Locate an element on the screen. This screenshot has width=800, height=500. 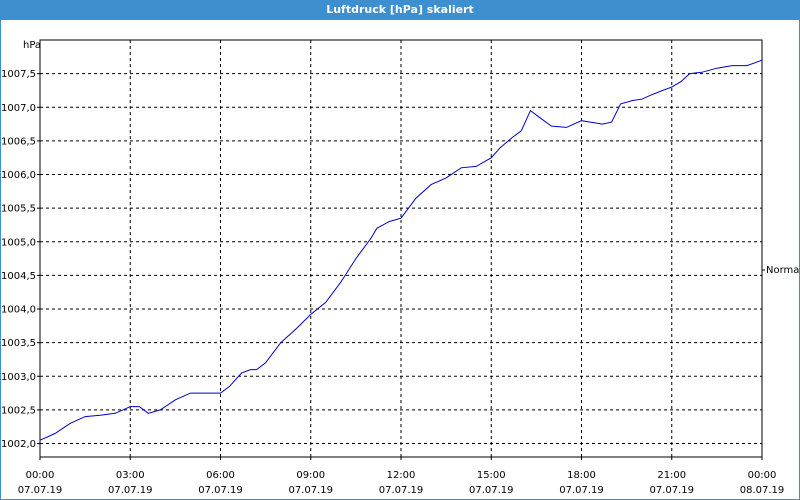
y-tick-label: 1005,5 is located at coordinates (18, 209).